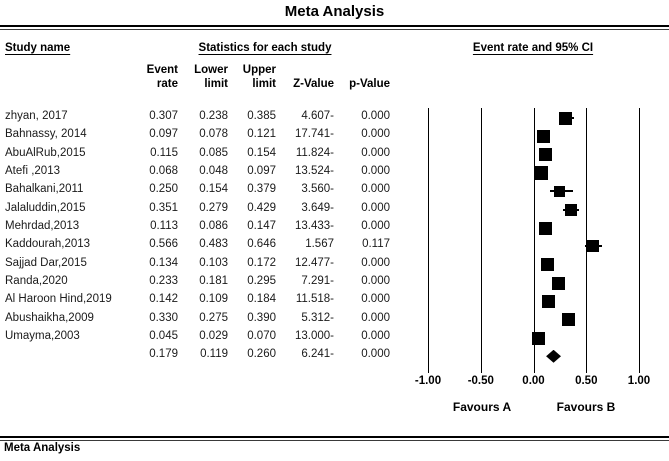  I want to click on stat-cell-upper-limit: 0.070, so click(261, 335).